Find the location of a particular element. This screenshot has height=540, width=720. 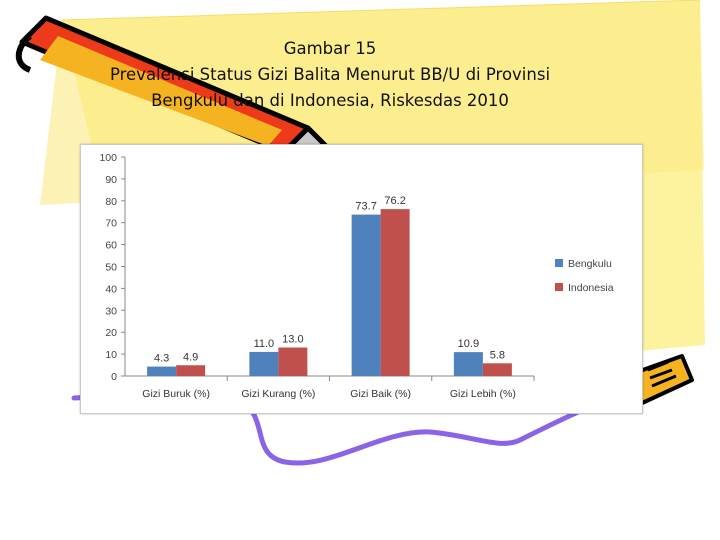

category-label: Gizi Kurang (%) is located at coordinates (278, 394).